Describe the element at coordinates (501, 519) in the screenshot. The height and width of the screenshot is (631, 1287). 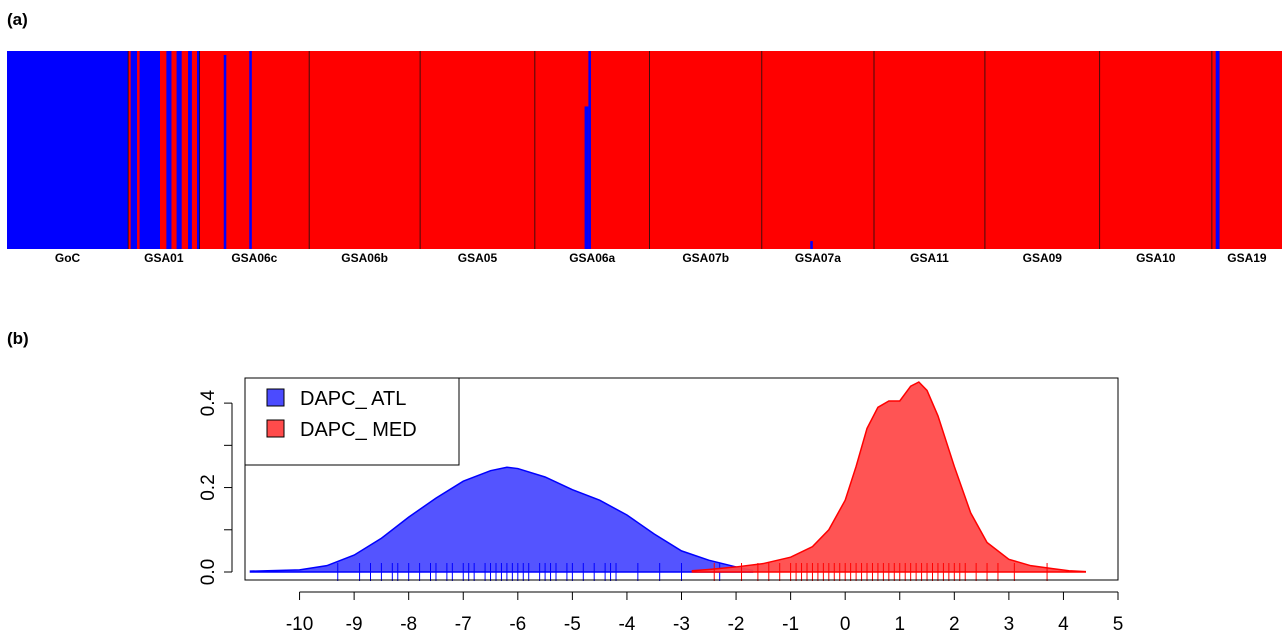
I see `density-area-atl` at that location.